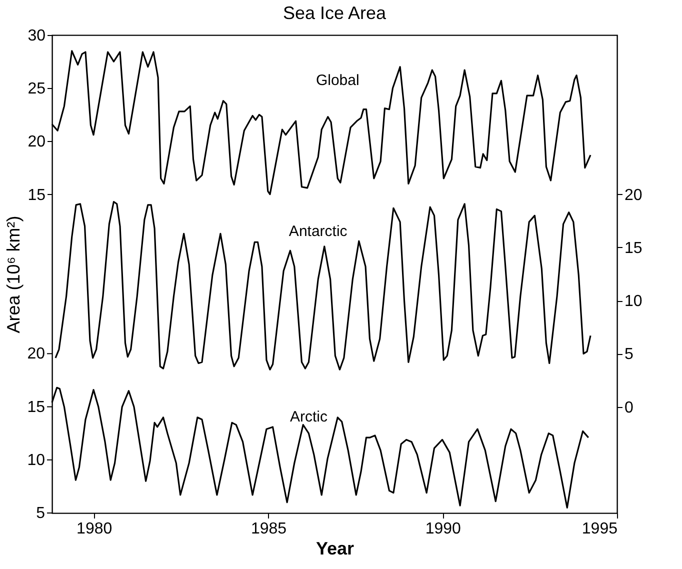 The width and height of the screenshot is (682, 569). What do you see at coordinates (443, 529) in the screenshot?
I see `x-tick-label: 1990` at bounding box center [443, 529].